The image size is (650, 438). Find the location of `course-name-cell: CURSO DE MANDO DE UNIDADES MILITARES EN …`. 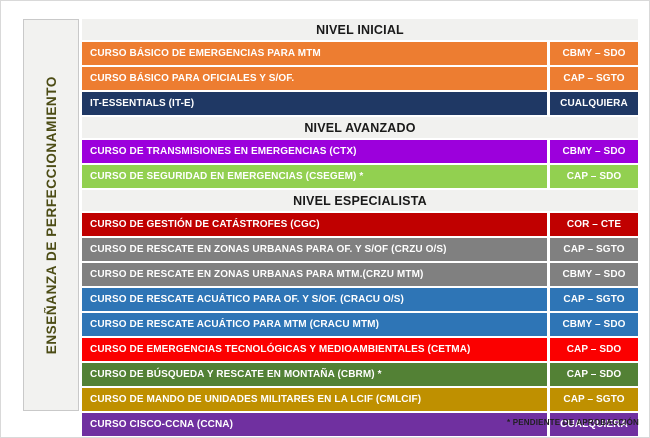

course-name-cell: CURSO DE MANDO DE UNIDADES MILITARES EN … is located at coordinates (314, 399).